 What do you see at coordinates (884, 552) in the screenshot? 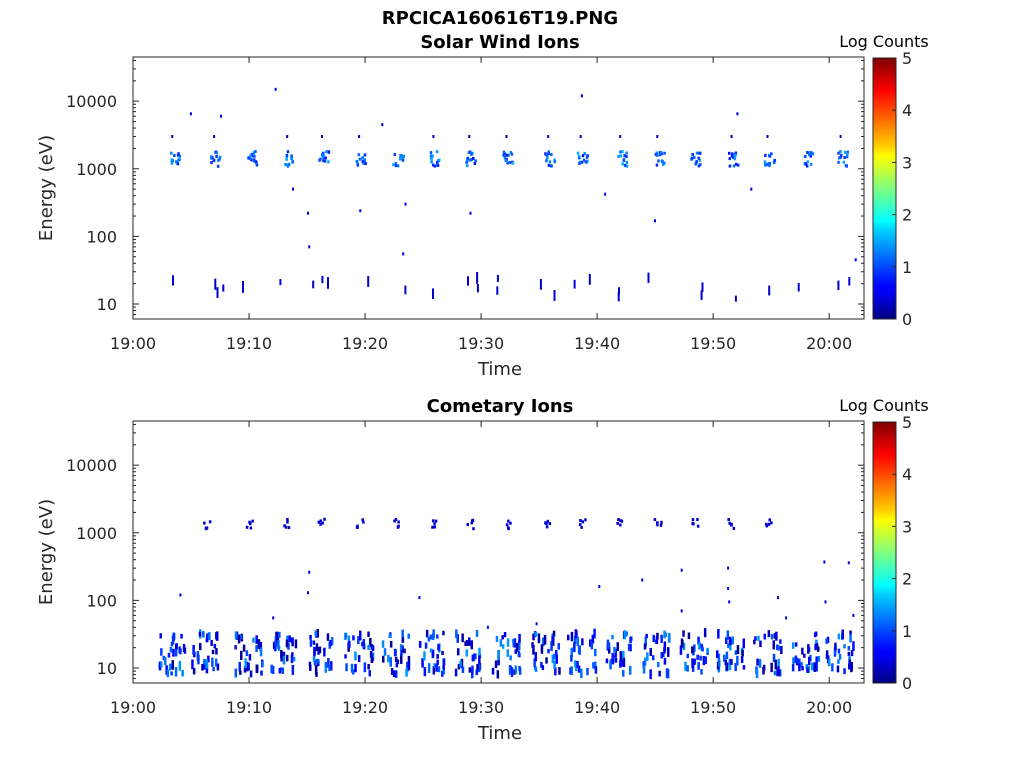
I see `colorbar-gradient` at bounding box center [884, 552].